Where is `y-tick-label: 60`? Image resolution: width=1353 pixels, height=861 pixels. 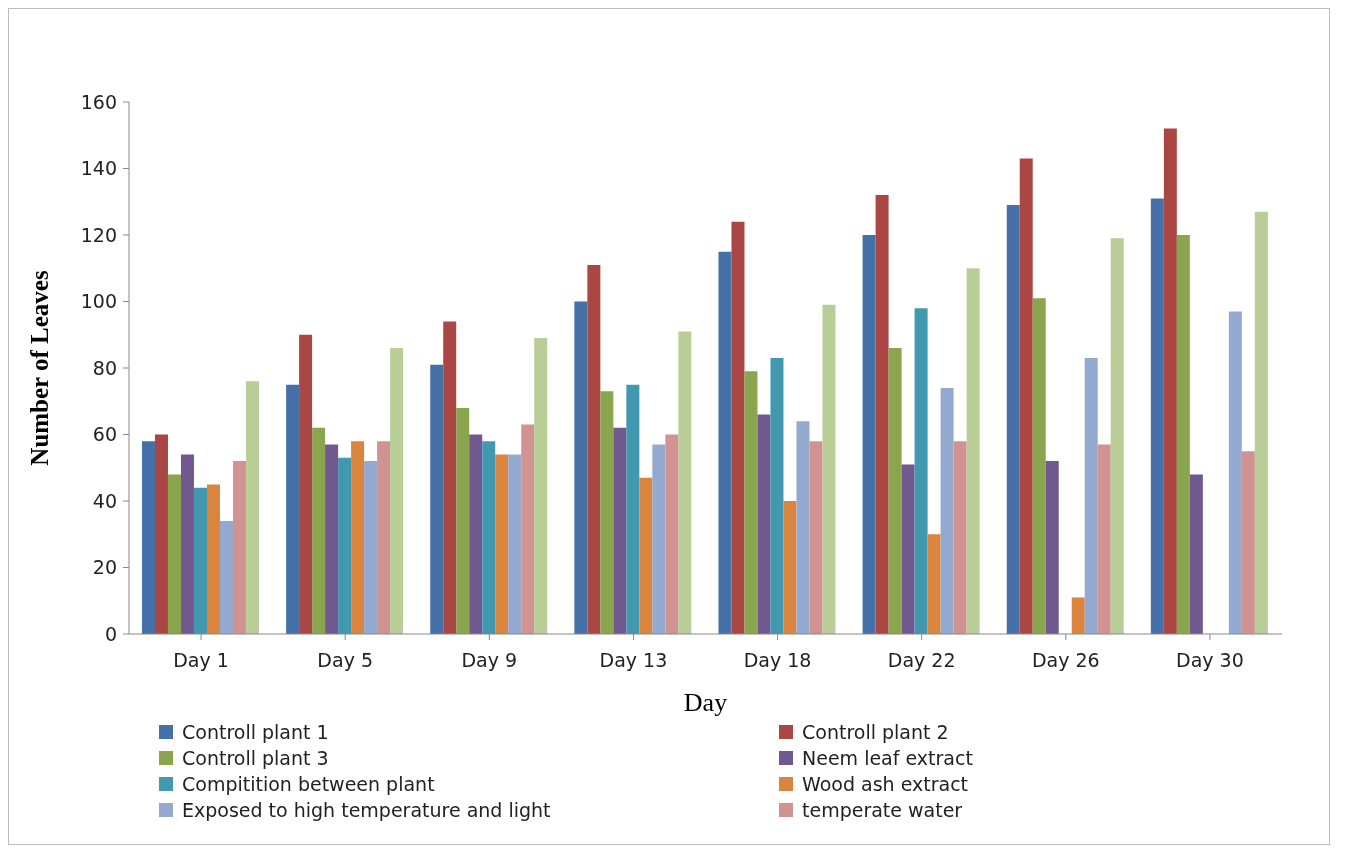
y-tick-label: 60 is located at coordinates (104, 434).